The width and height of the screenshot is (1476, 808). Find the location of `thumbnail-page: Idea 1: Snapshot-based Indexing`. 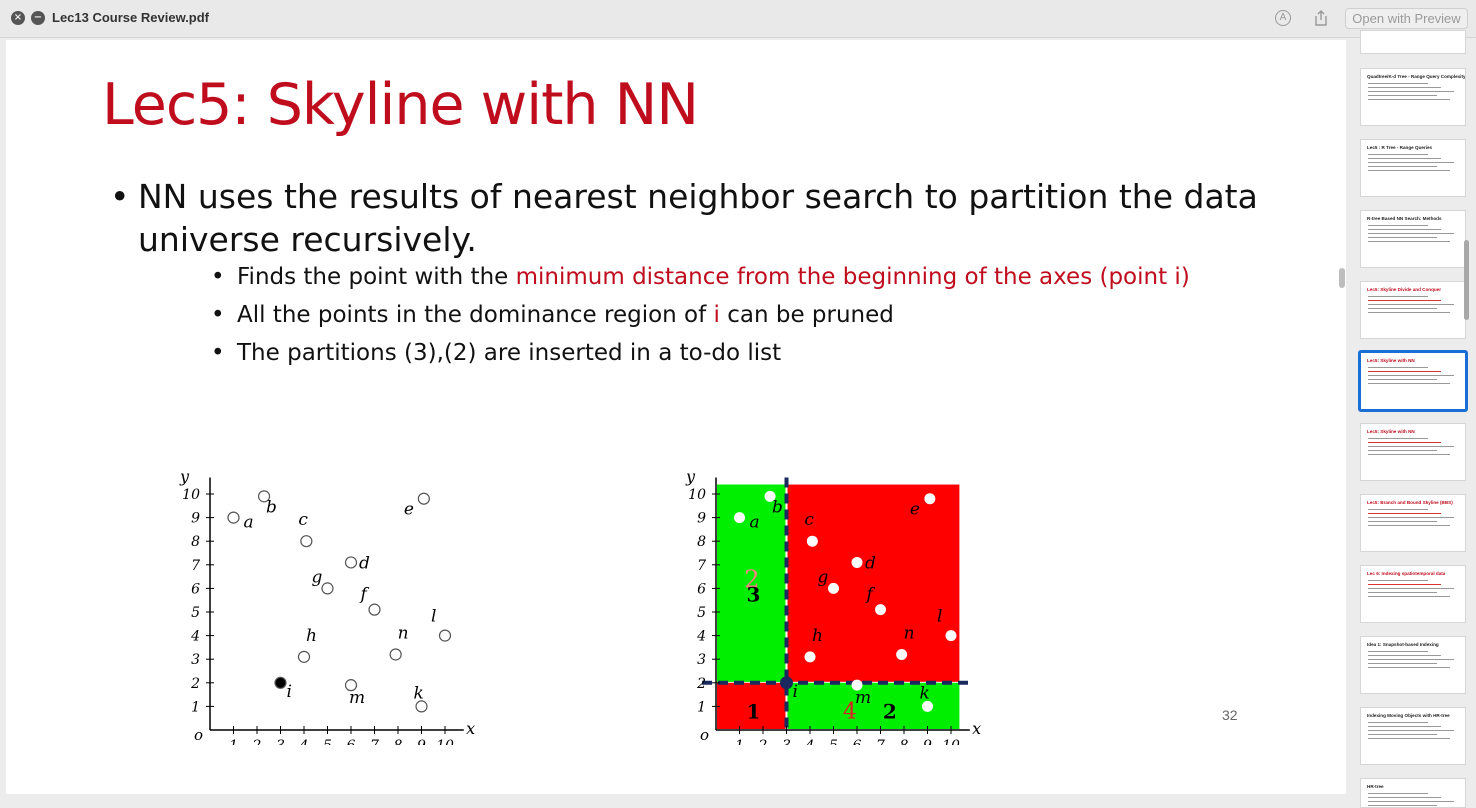

thumbnail-page: Idea 1: Snapshot-based Indexing is located at coordinates (1413, 665).